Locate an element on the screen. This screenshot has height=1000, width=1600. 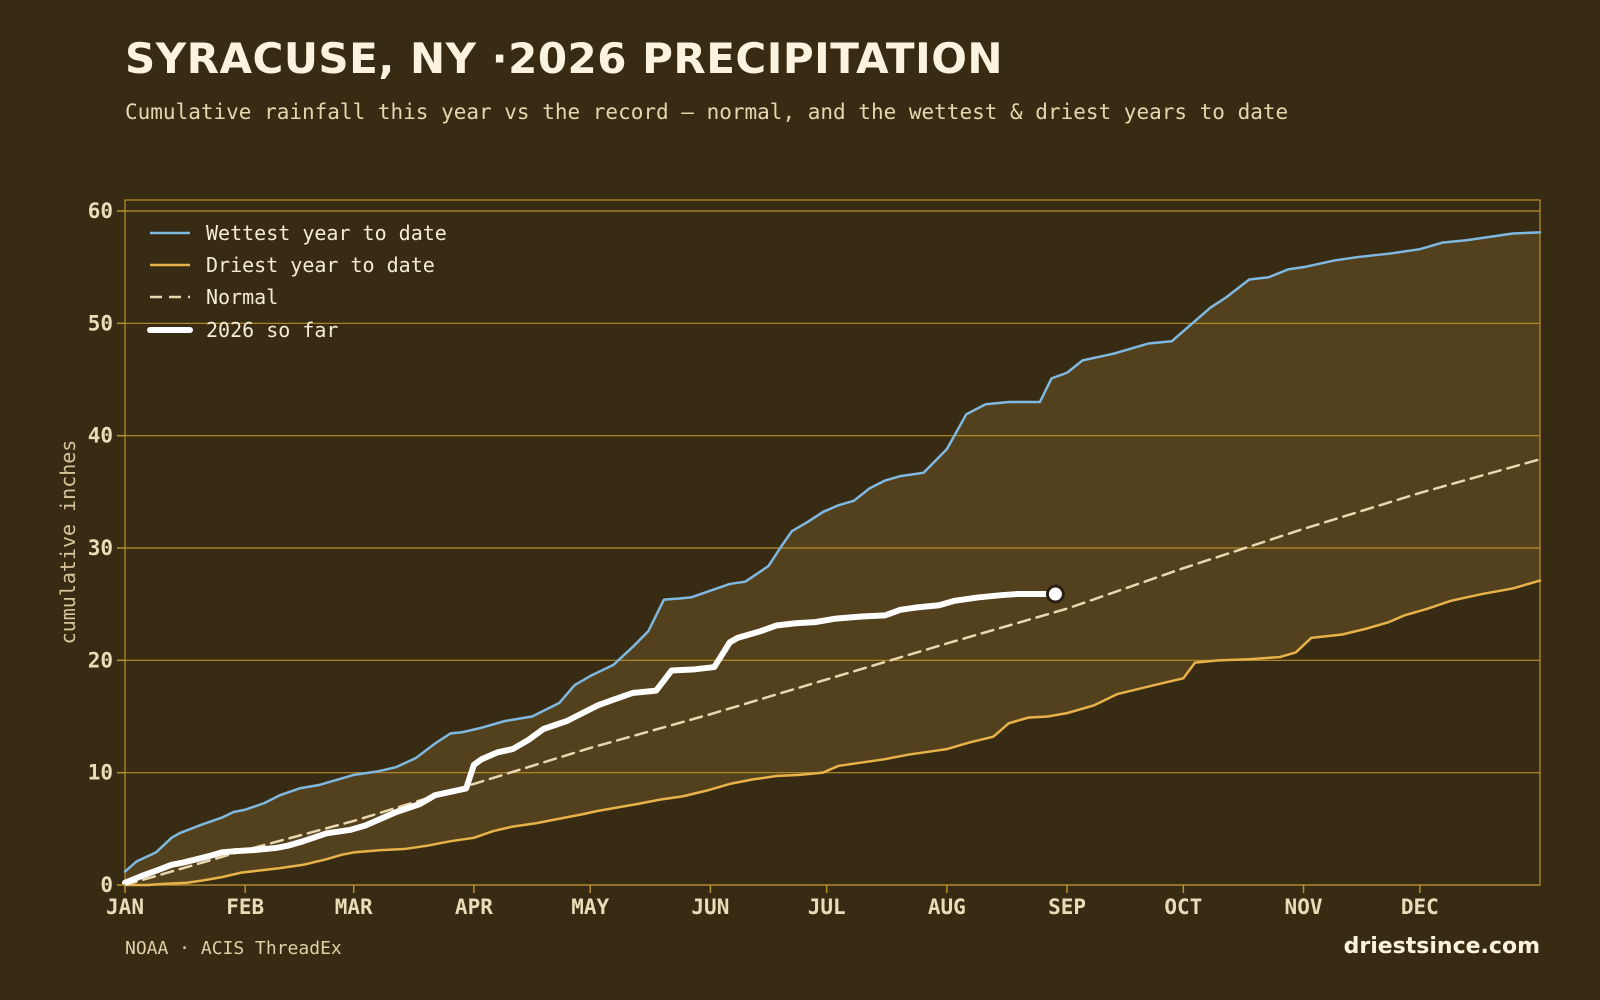
x-tick-label: JUL is located at coordinates (827, 907).